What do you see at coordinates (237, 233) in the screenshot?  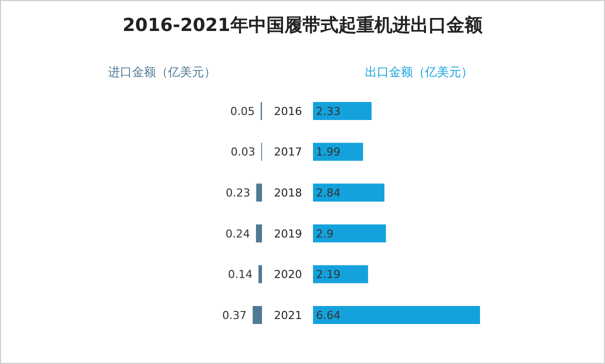 I see `data-label: 0.24` at bounding box center [237, 233].